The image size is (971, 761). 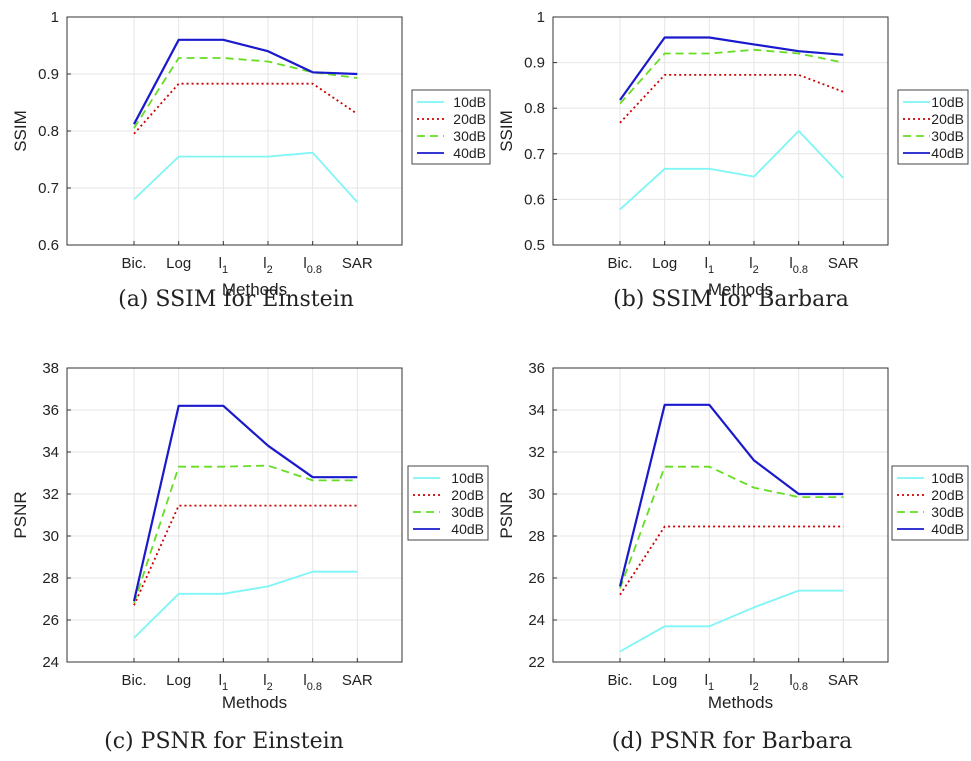 What do you see at coordinates (731, 76) in the screenshot?
I see `series-line-30dB` at bounding box center [731, 76].